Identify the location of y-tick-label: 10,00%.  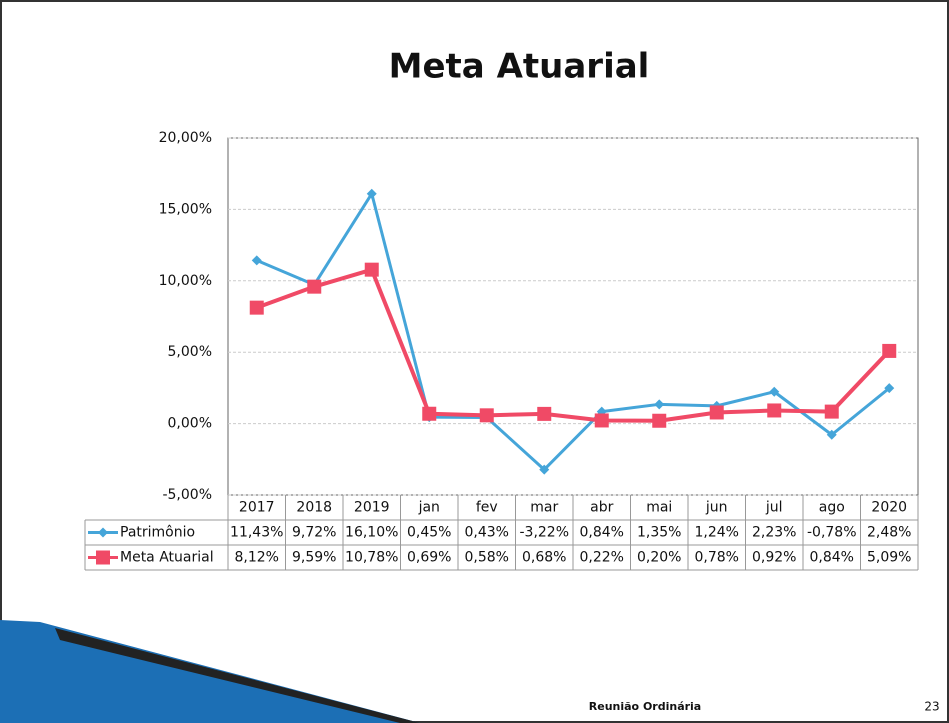
(185, 281).